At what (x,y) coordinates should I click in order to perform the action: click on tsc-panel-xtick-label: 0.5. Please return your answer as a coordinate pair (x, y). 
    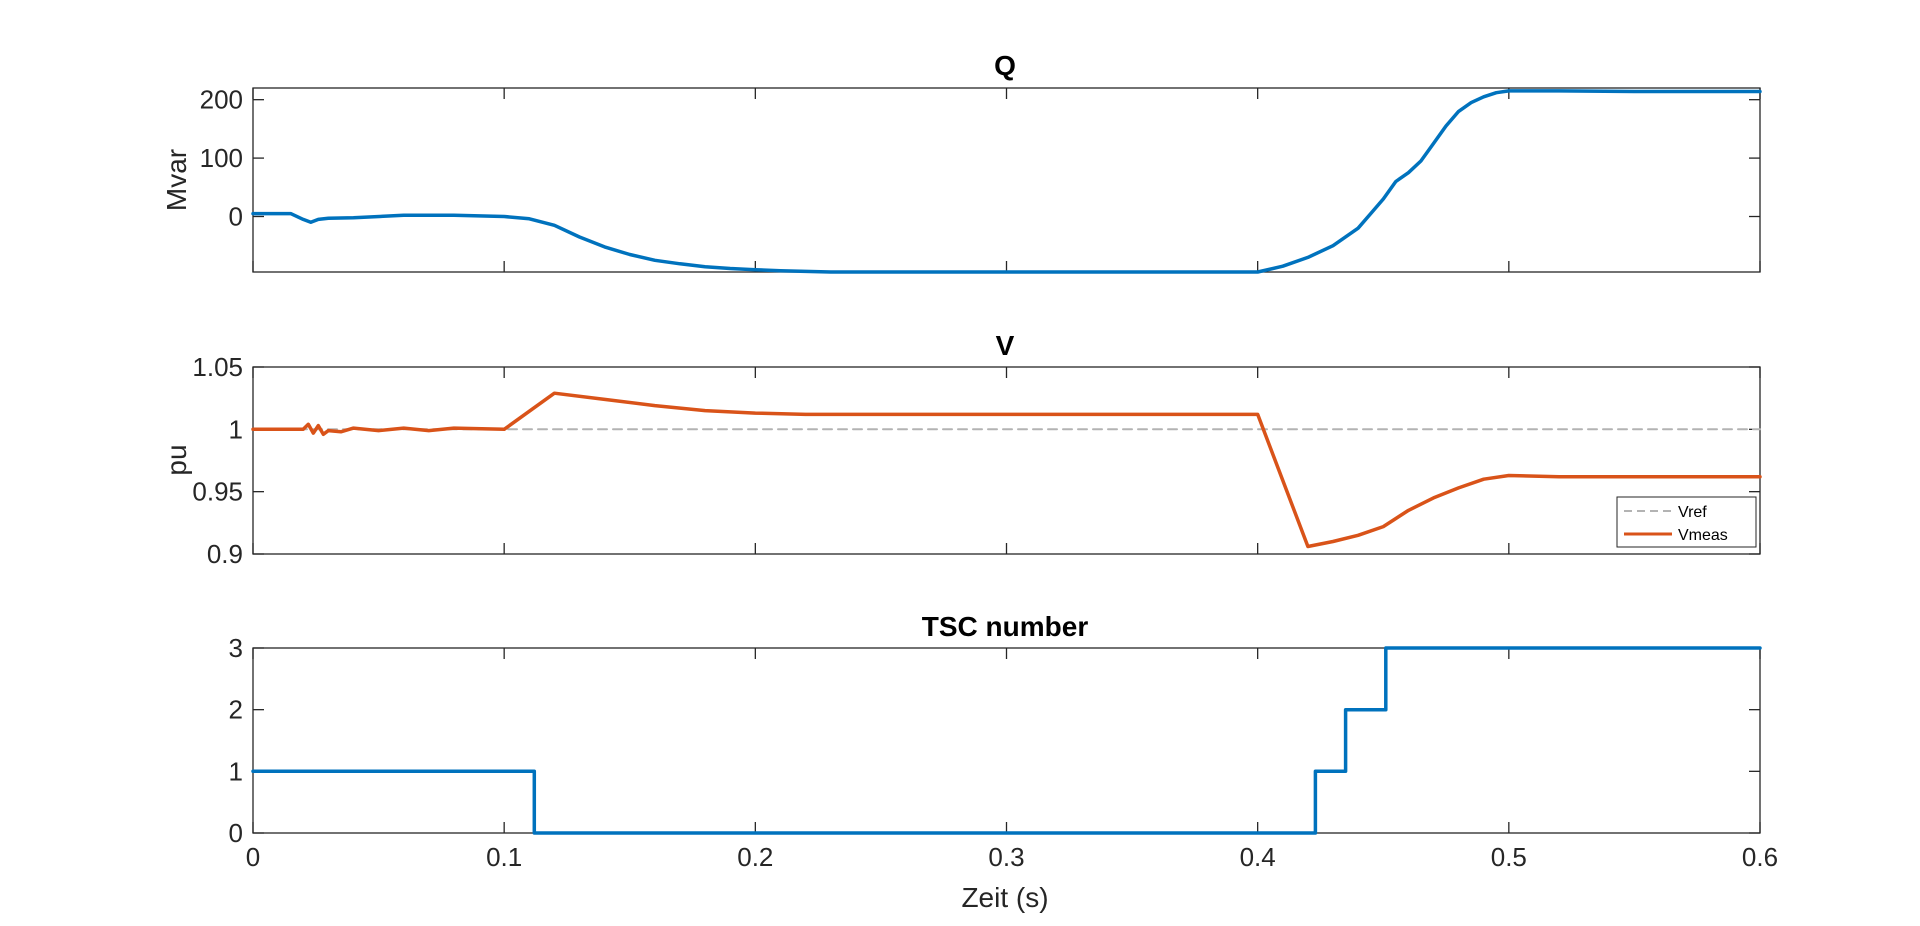
    Looking at the image, I should click on (1509, 857).